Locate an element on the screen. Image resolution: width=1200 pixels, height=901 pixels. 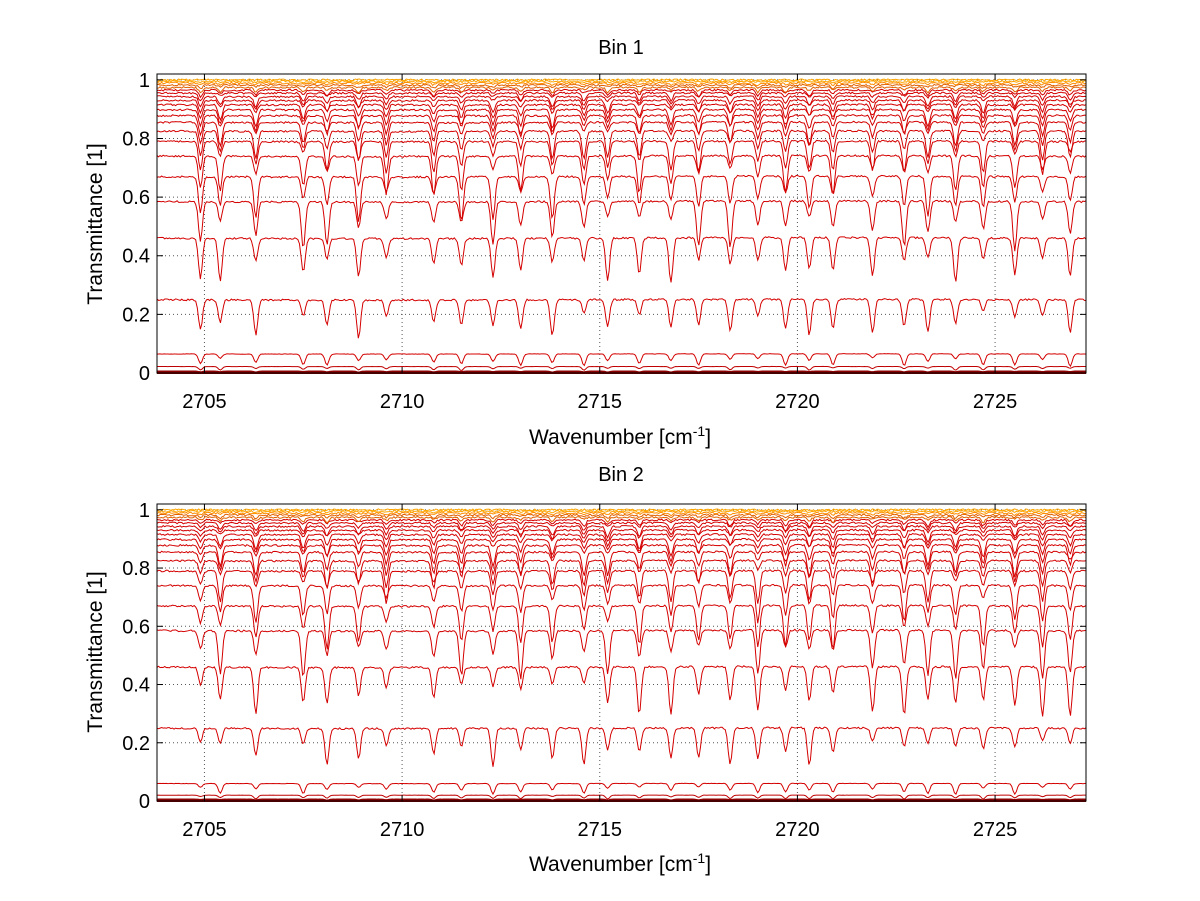
chart-title: Bin 2 is located at coordinates (621, 475).